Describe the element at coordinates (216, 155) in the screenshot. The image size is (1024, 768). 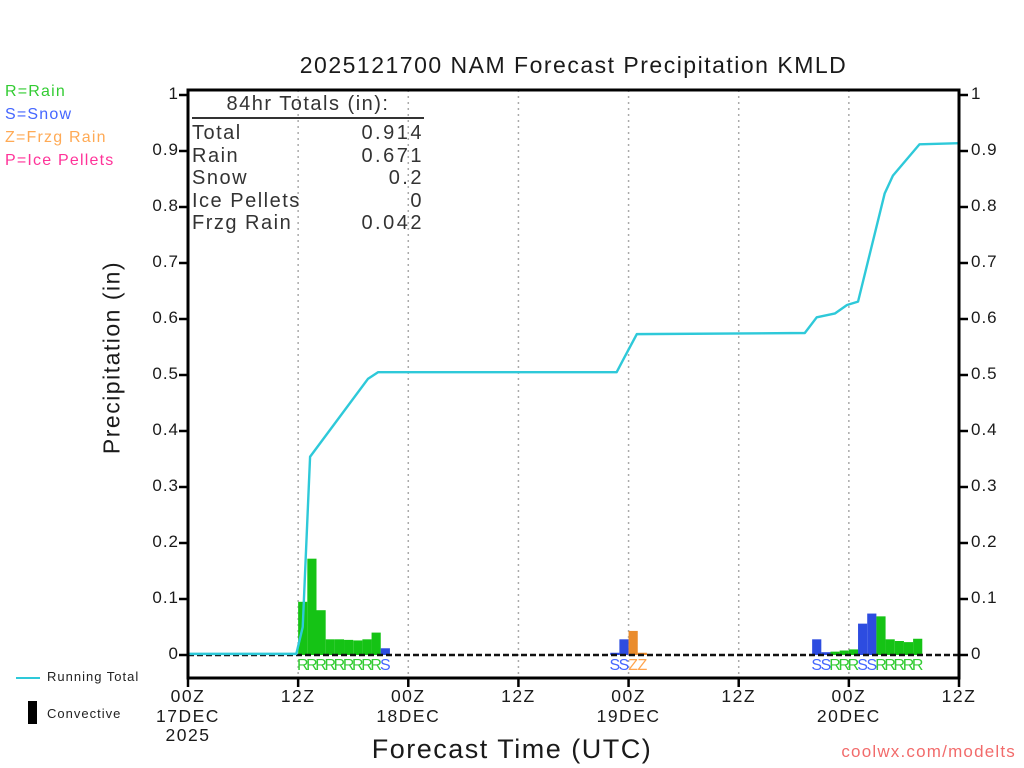
I see `totals-label: Rain` at that location.